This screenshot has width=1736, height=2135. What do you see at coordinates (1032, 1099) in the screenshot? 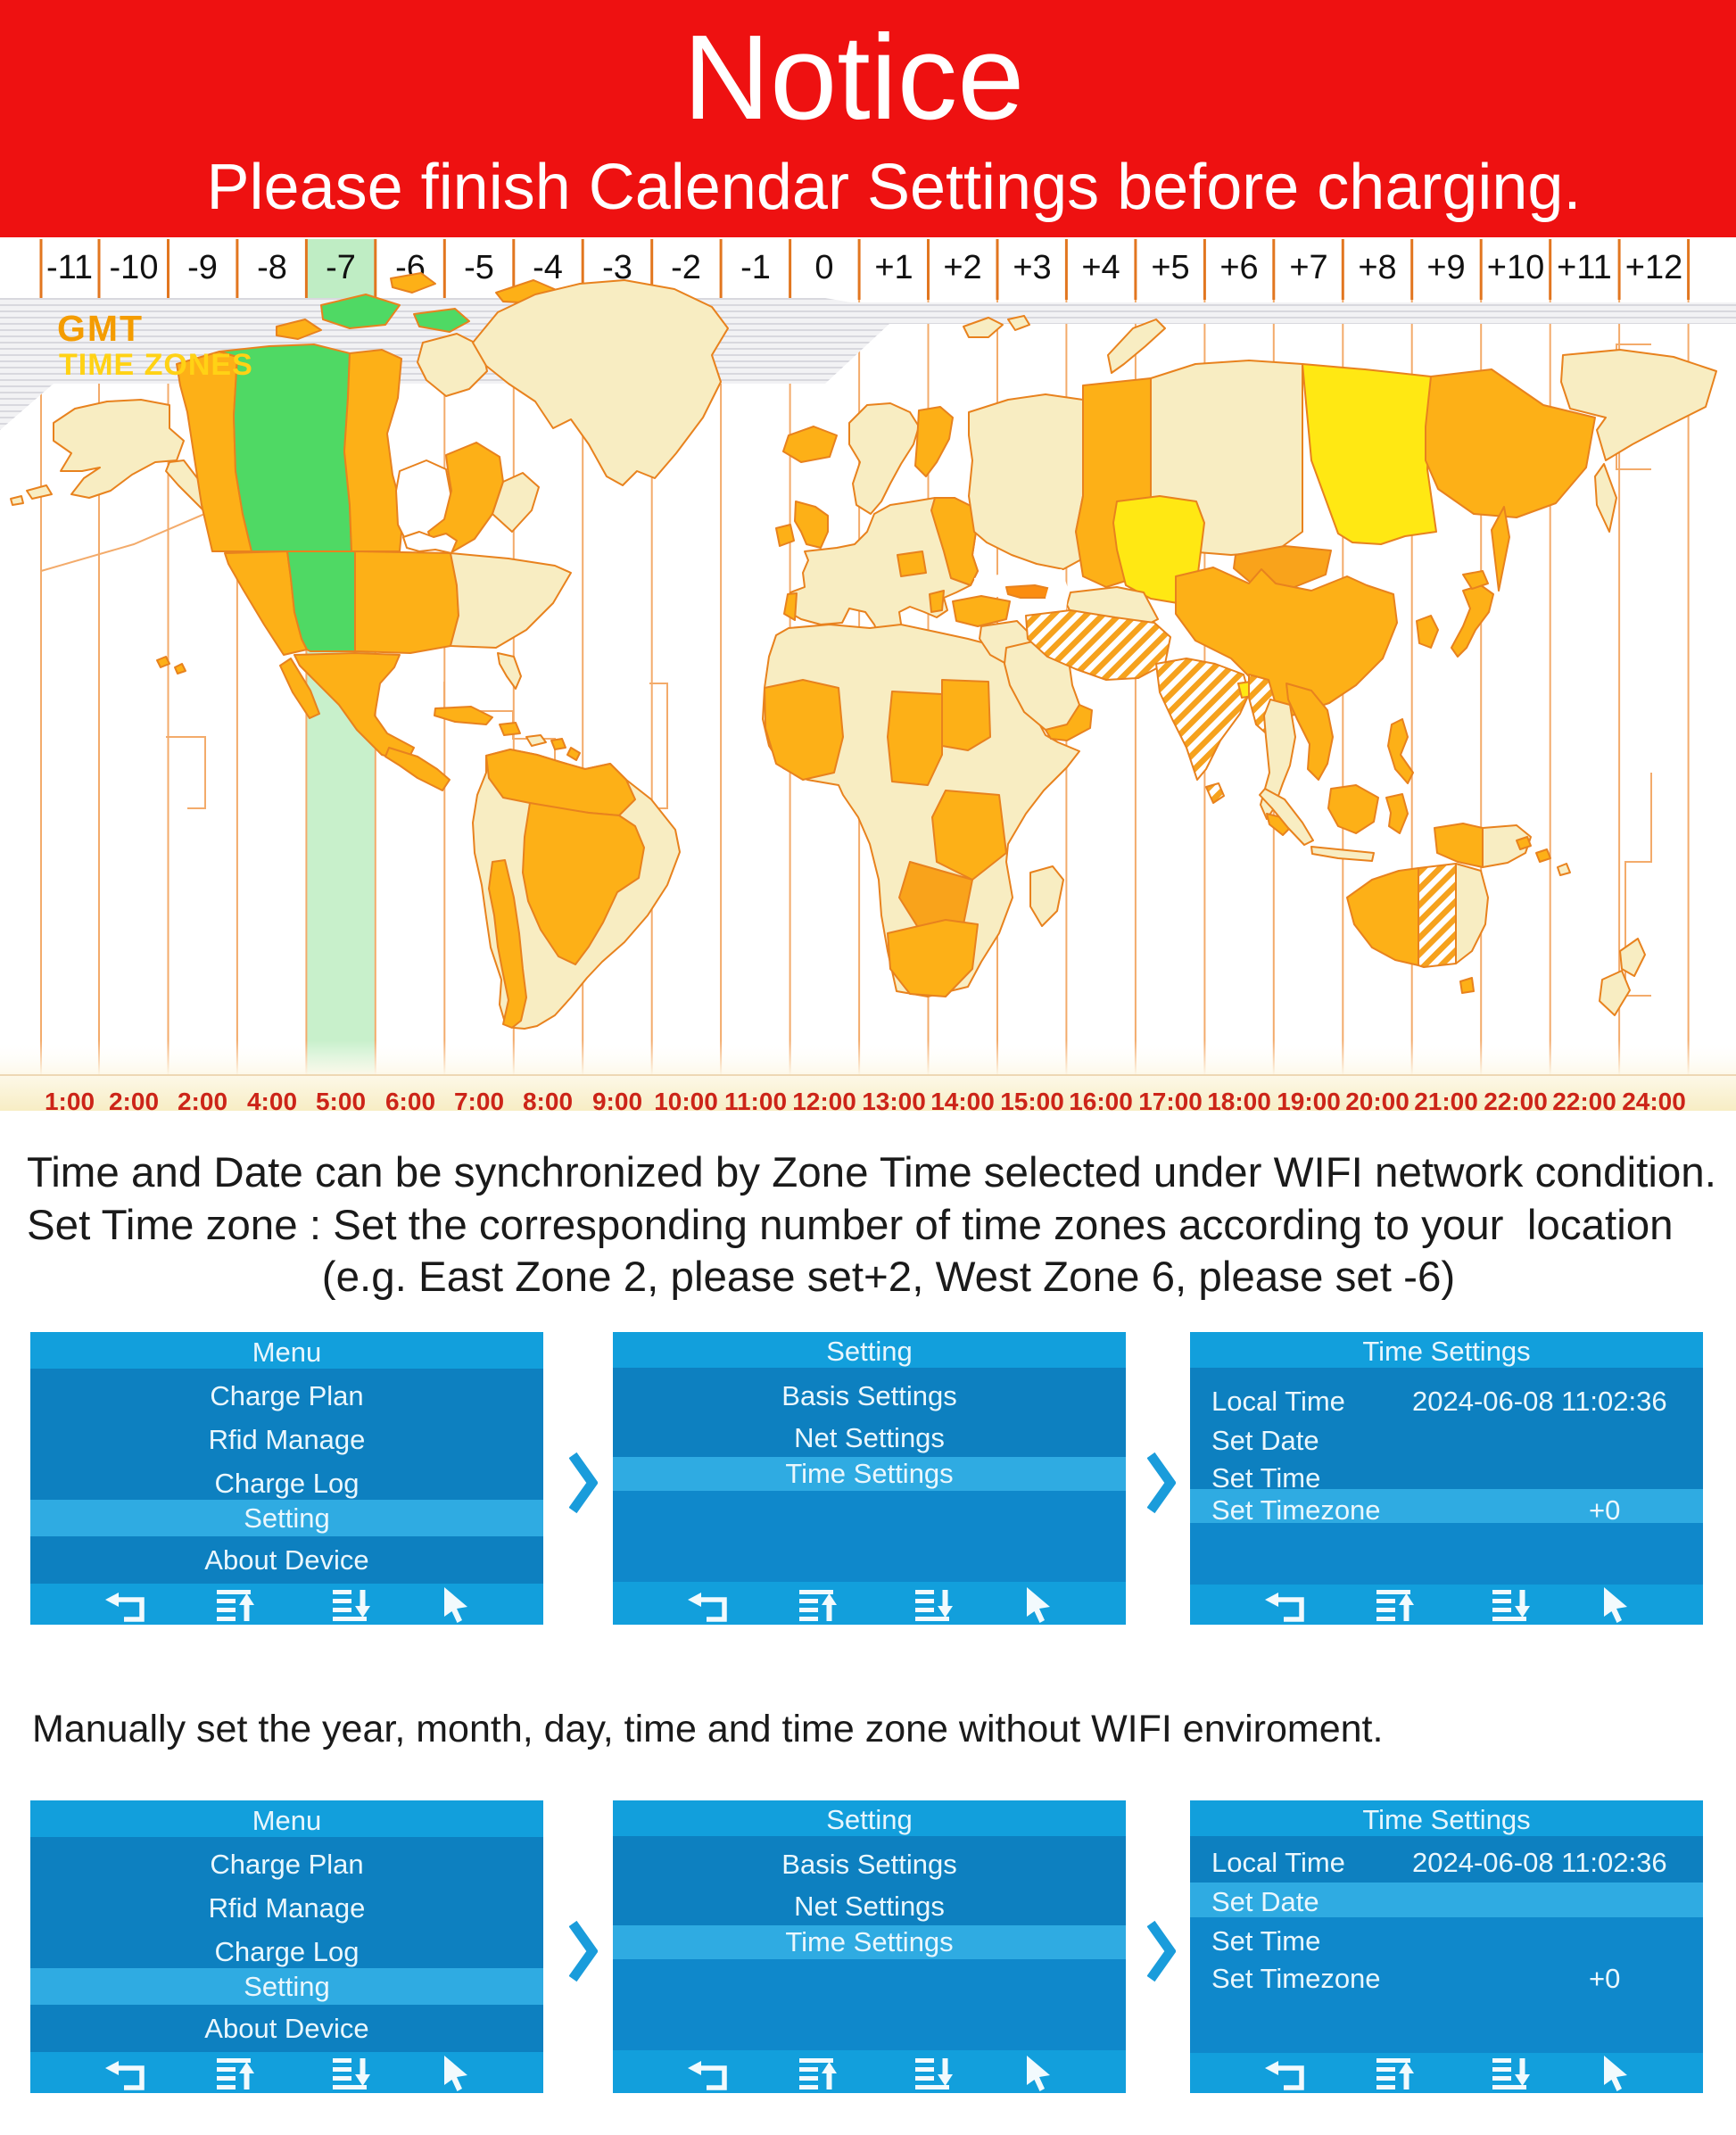
I see `svg-text: 15:00` at bounding box center [1032, 1099].